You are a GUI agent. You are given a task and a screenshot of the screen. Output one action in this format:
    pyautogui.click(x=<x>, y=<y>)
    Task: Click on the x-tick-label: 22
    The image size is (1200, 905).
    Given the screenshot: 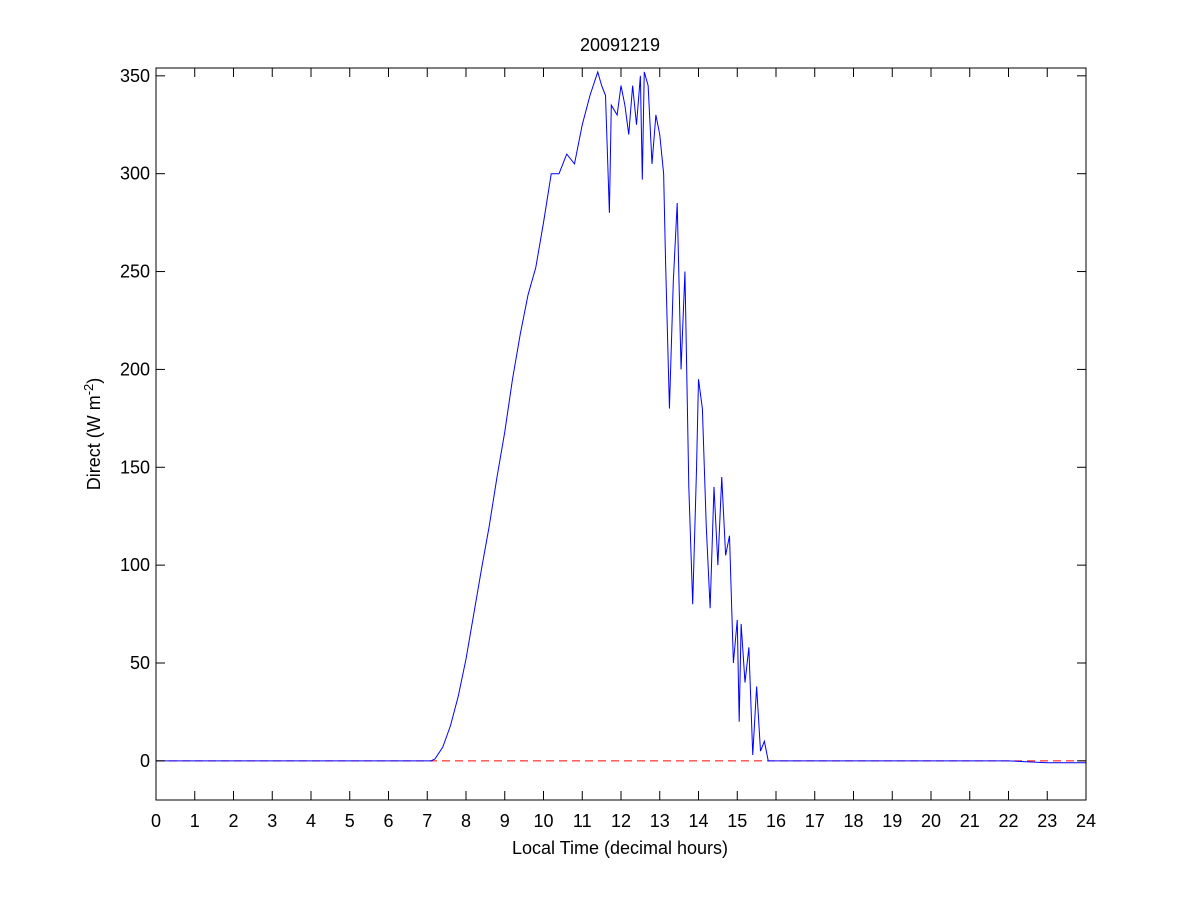 What is the action you would take?
    pyautogui.click(x=1008, y=821)
    